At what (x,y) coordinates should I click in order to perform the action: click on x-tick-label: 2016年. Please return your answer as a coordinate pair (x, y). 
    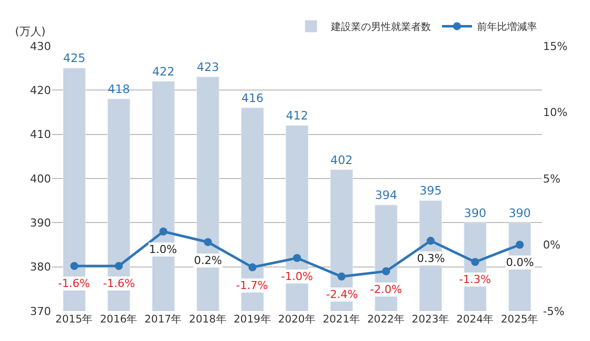
    Looking at the image, I should click on (119, 320).